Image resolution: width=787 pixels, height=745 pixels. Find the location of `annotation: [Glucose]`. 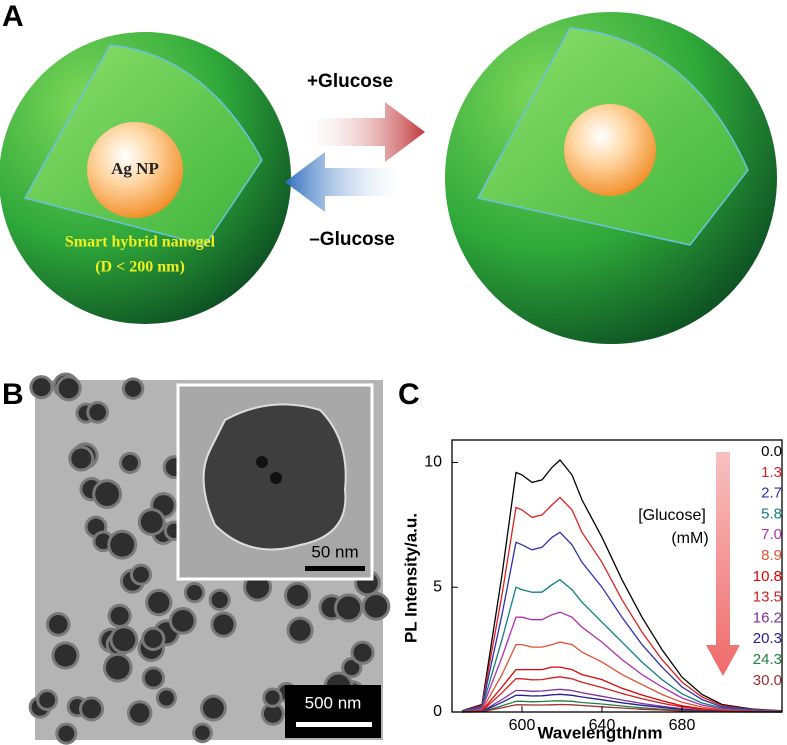

annotation: [Glucose] is located at coordinates (672, 515).